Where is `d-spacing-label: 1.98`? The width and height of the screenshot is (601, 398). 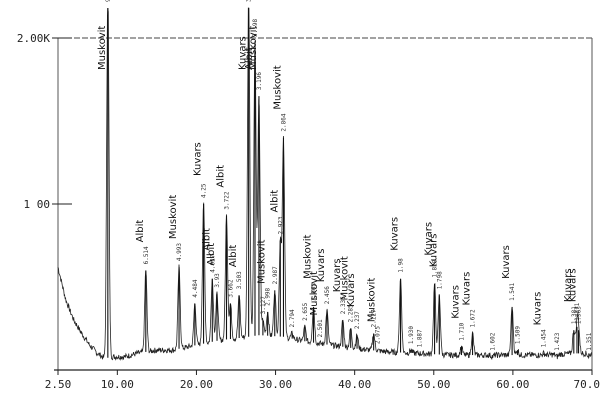 d-spacing-label: 1.98 is located at coordinates (401, 265).